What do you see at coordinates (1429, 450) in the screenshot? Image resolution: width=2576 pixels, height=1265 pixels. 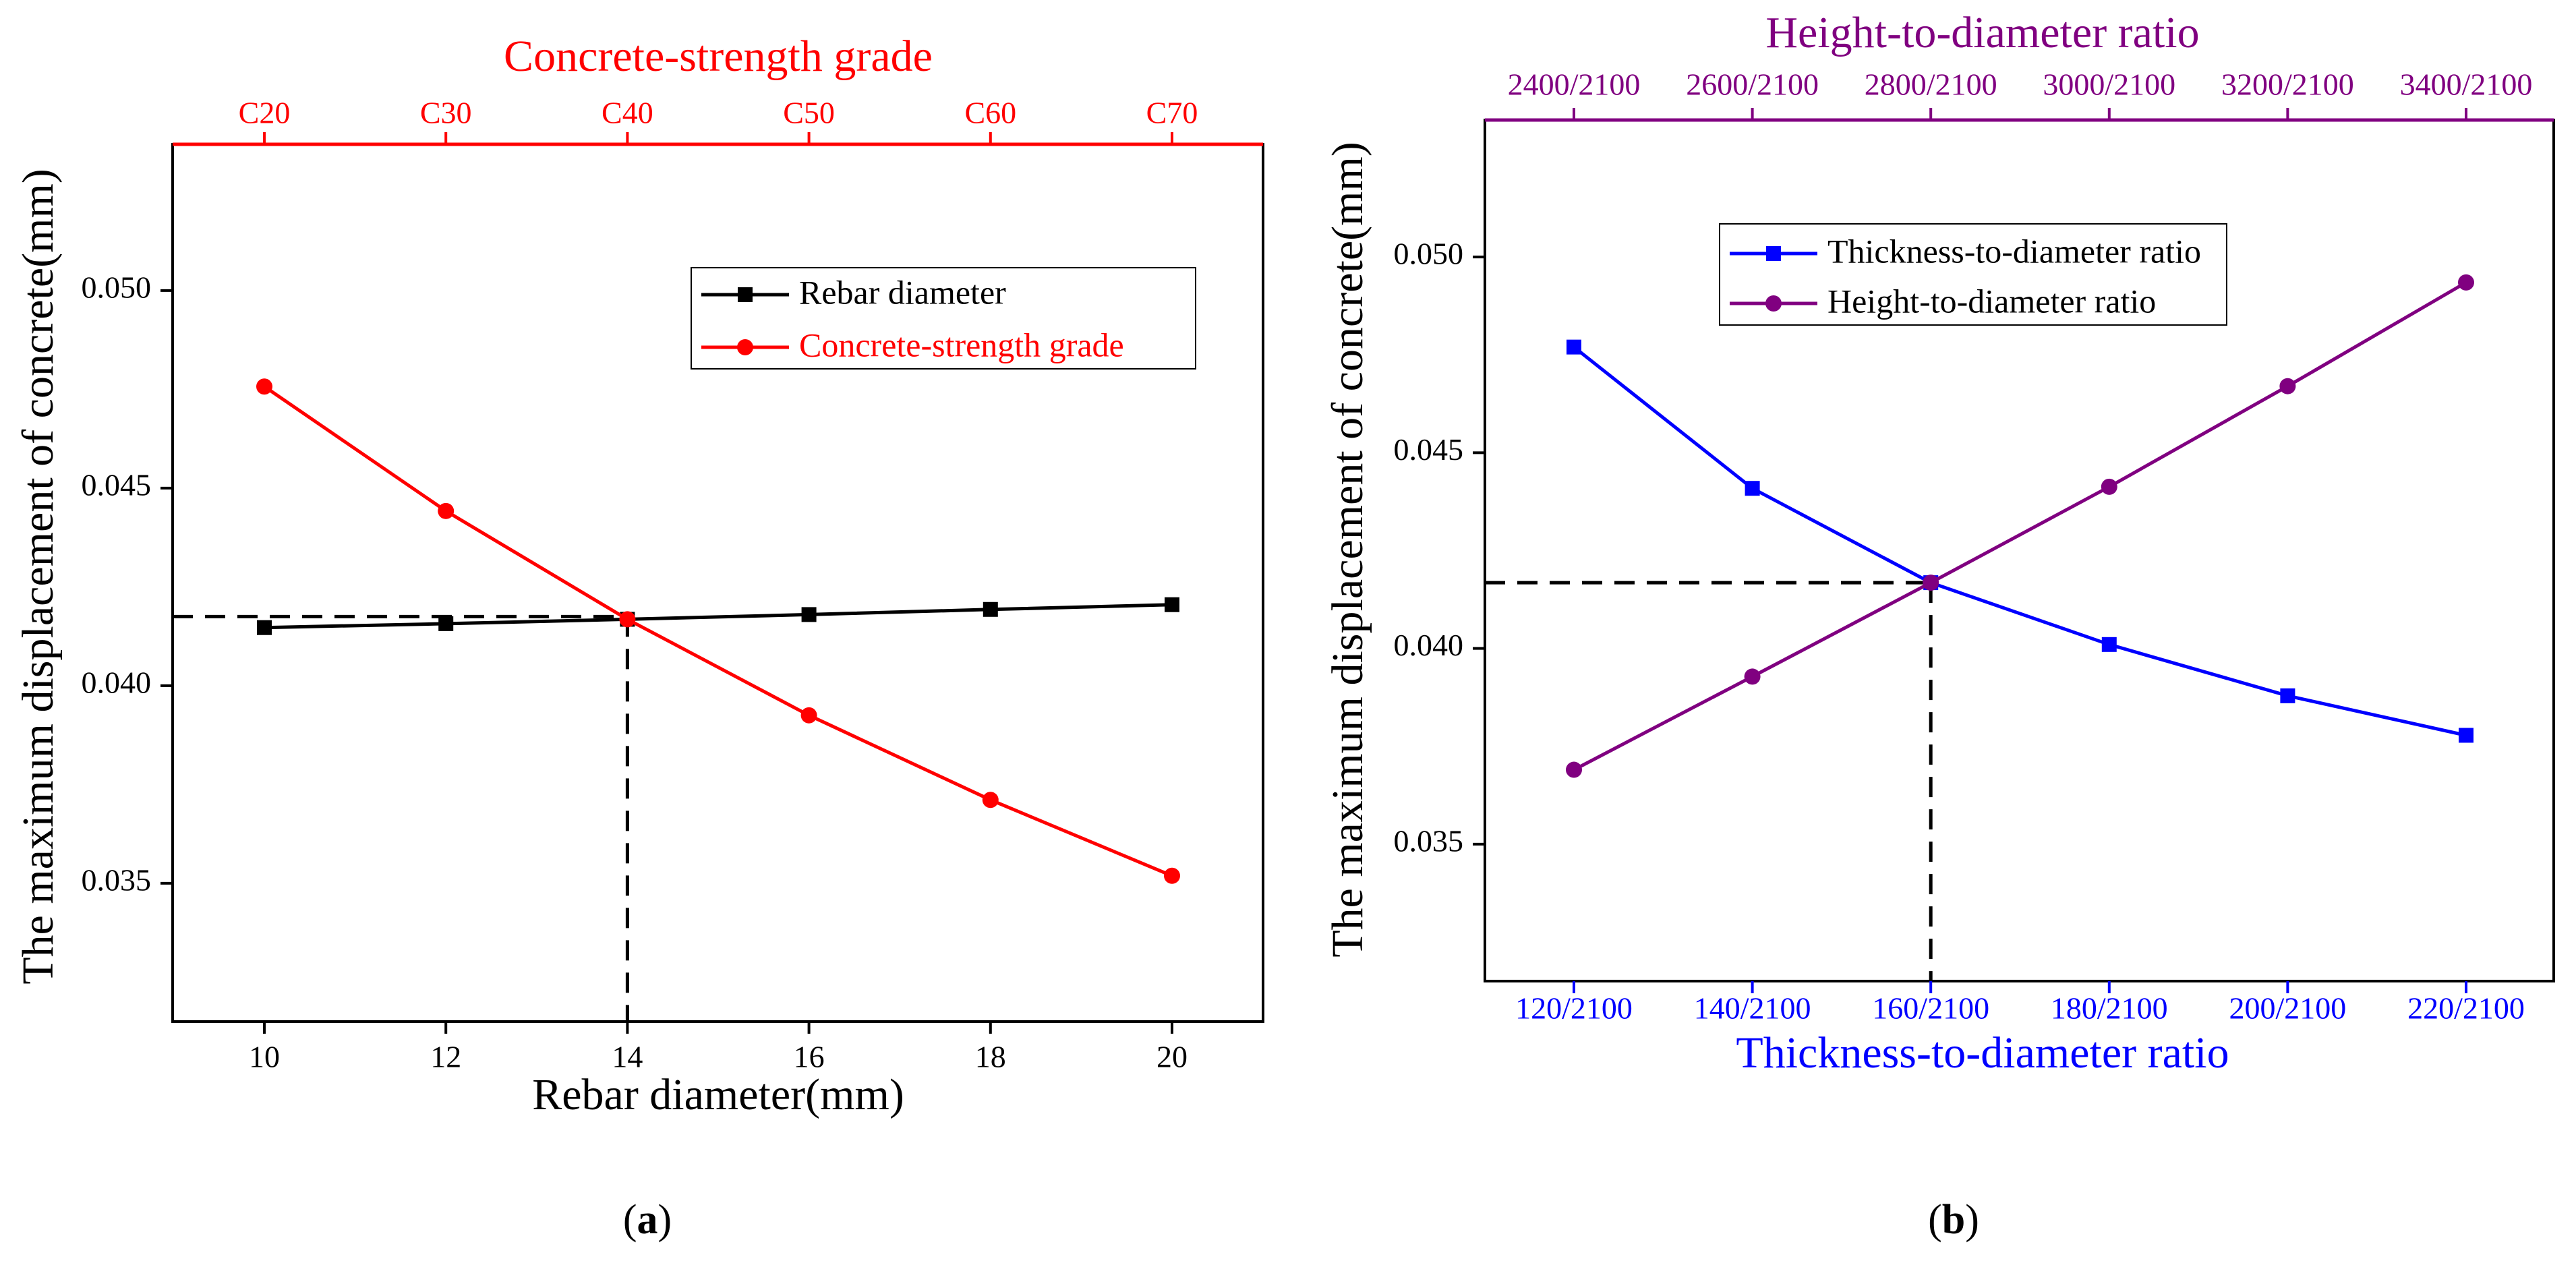 I see `panel-b-y-tick-label: 0.045` at bounding box center [1429, 450].